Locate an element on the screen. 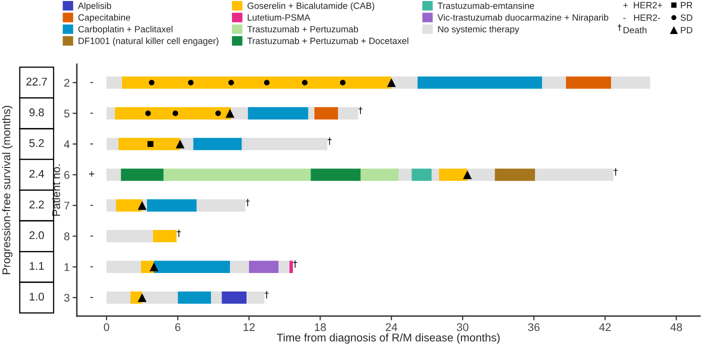 The image size is (705, 345). text: 9.8 is located at coordinates (36, 112).